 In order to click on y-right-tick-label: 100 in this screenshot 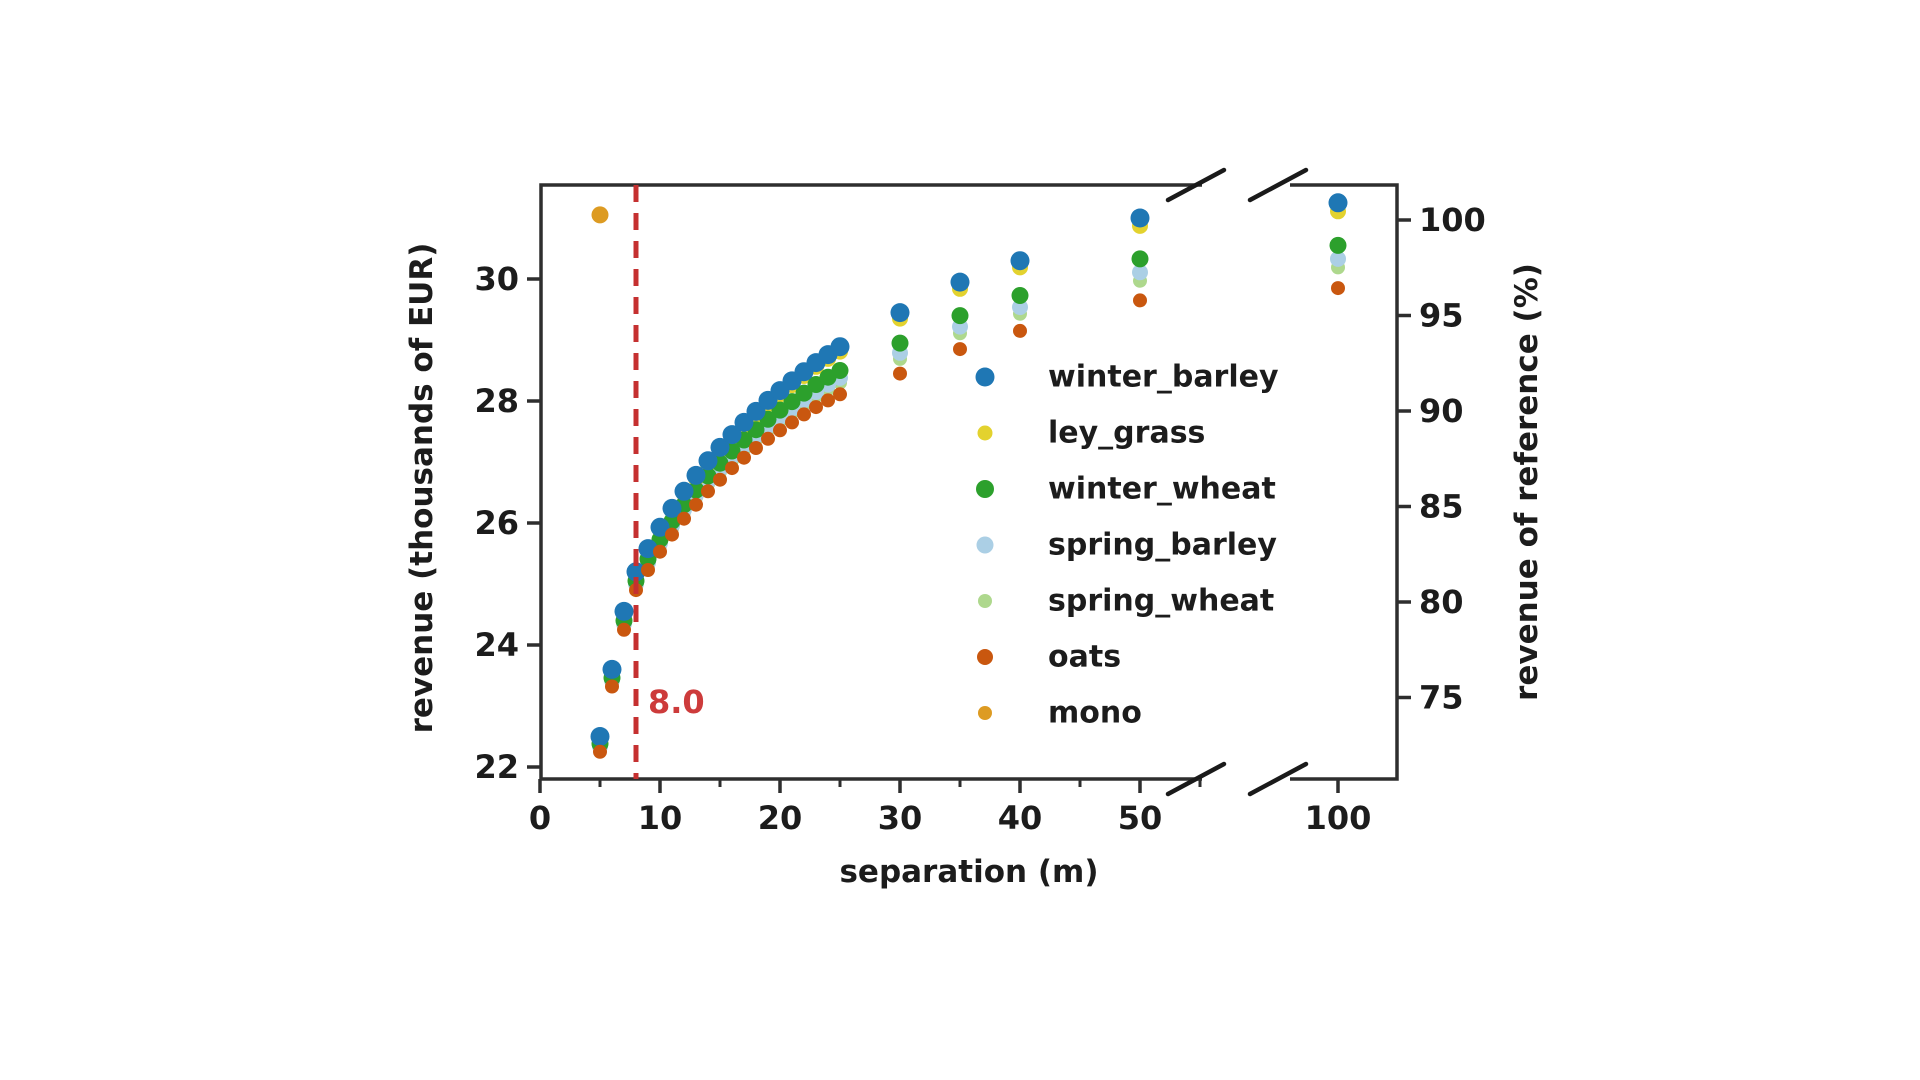, I will do `click(1452, 220)`.